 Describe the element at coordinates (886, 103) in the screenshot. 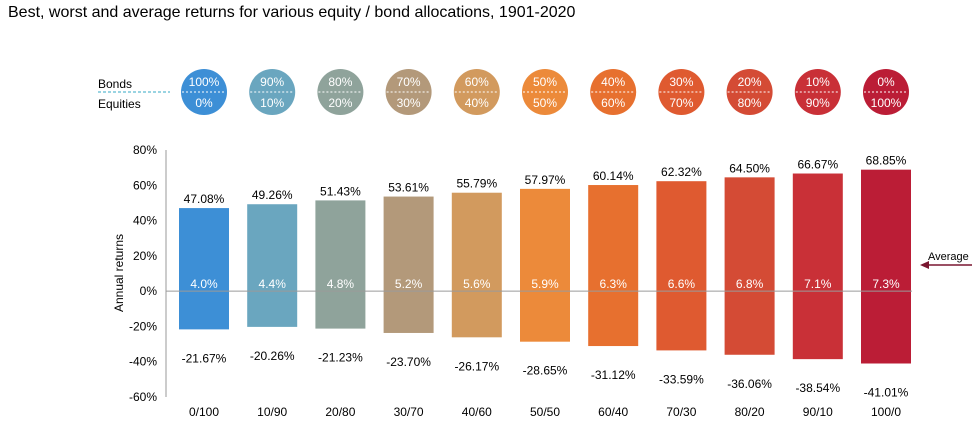

I see `equities-pct-label: 100%` at that location.